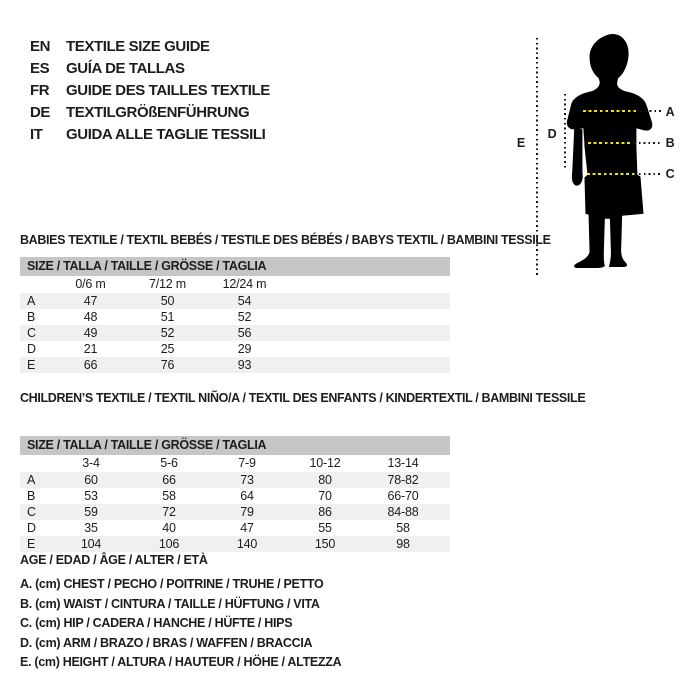 This screenshot has height=700, width=700. Describe the element at coordinates (325, 463) in the screenshot. I see `column-header-cell: 10-12` at that location.